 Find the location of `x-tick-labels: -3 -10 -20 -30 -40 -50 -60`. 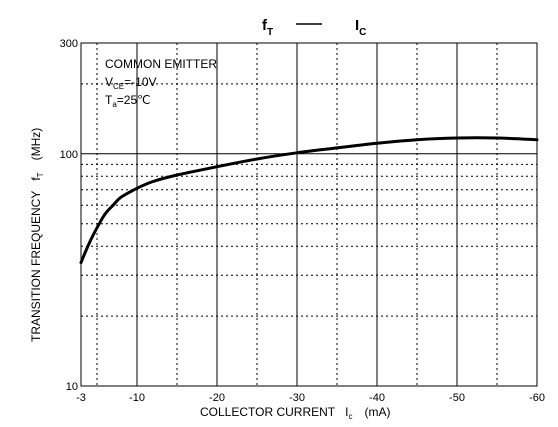

x-tick-labels: -3 -10 -20 -30 -40 -50 -60 is located at coordinates (310, 398).